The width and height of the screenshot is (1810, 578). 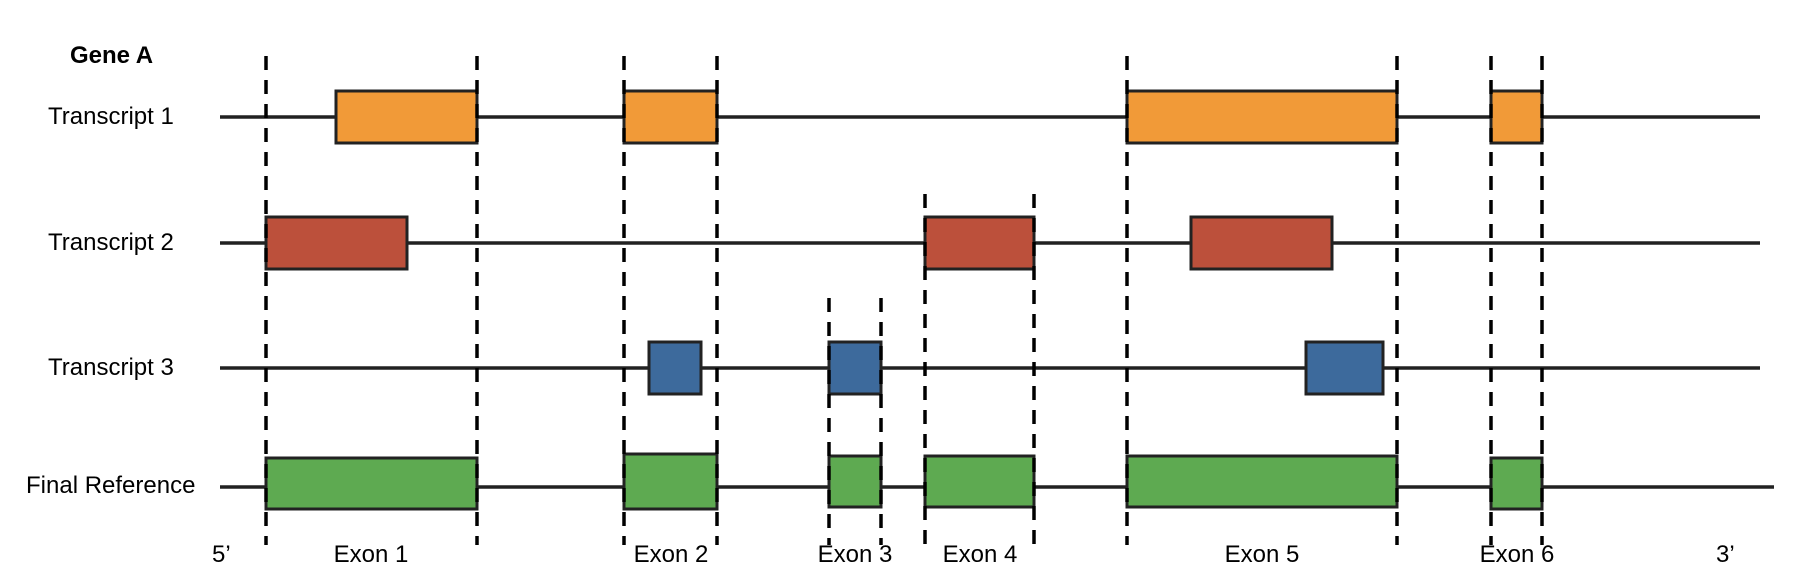 What do you see at coordinates (221, 554) in the screenshot?
I see `five-prime-label: 5’` at bounding box center [221, 554].